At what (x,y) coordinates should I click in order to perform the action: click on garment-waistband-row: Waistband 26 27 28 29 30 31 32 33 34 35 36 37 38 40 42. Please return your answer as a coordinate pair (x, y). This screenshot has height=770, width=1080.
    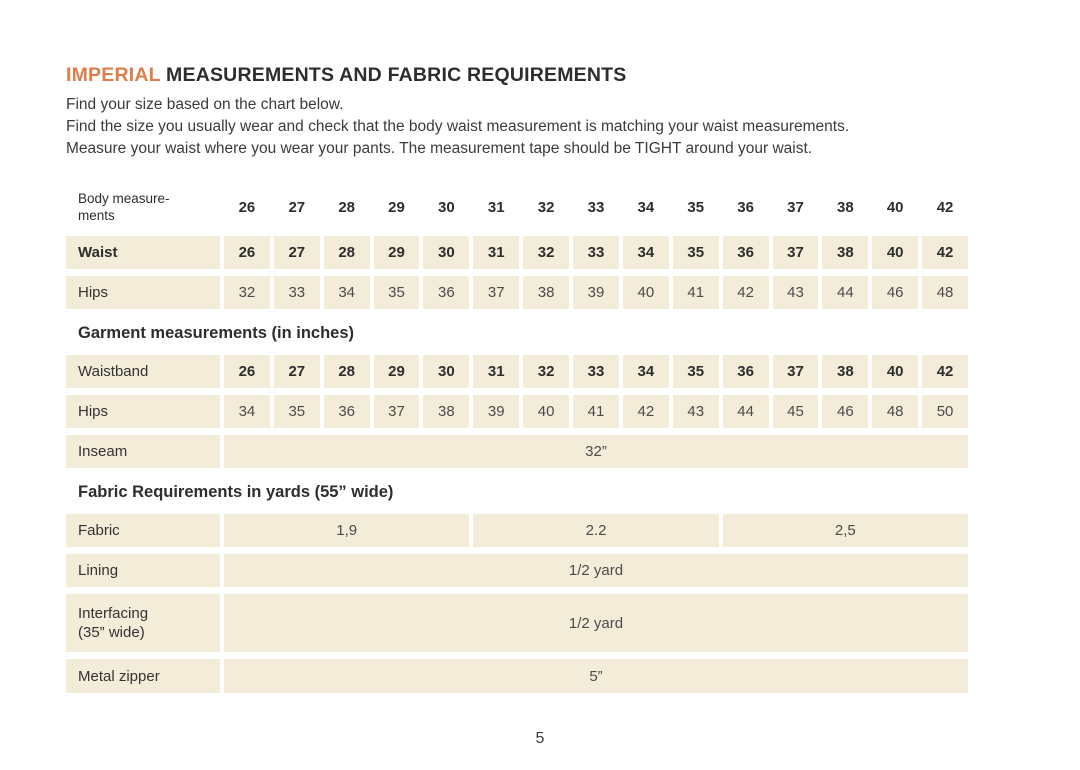
    Looking at the image, I should click on (517, 371).